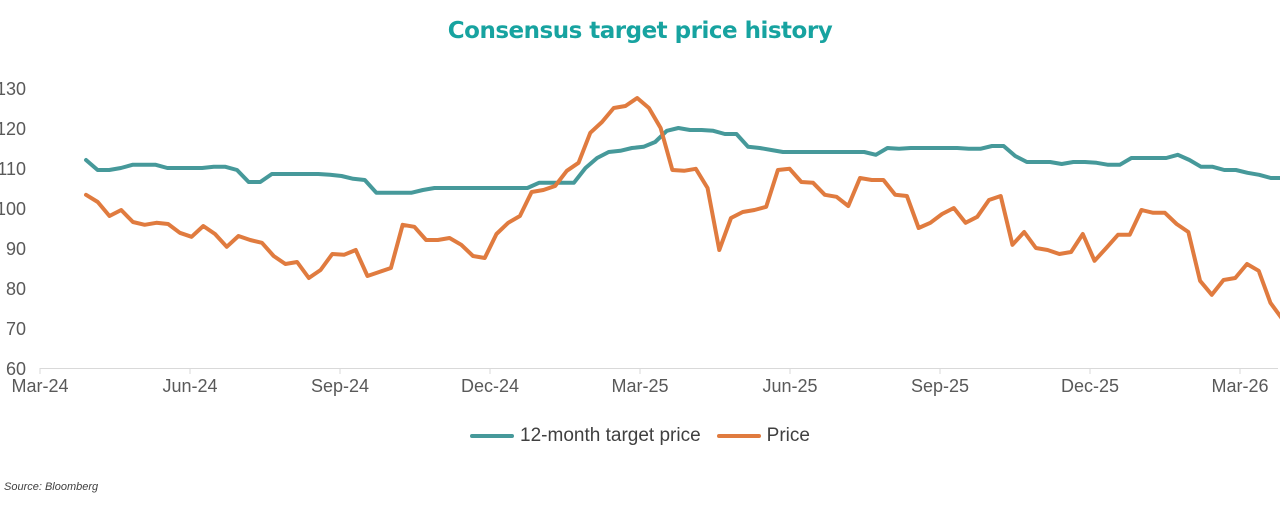 This screenshot has width=1280, height=520. I want to click on y-tick-label: 130, so click(13, 89).